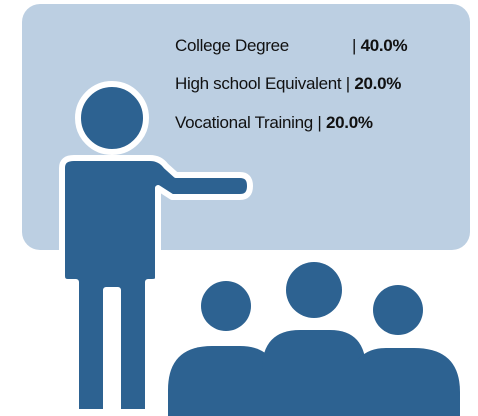 Image resolution: width=478 pixels, height=416 pixels. What do you see at coordinates (384, 45) in the screenshot?
I see `item-value: 40.0%` at bounding box center [384, 45].